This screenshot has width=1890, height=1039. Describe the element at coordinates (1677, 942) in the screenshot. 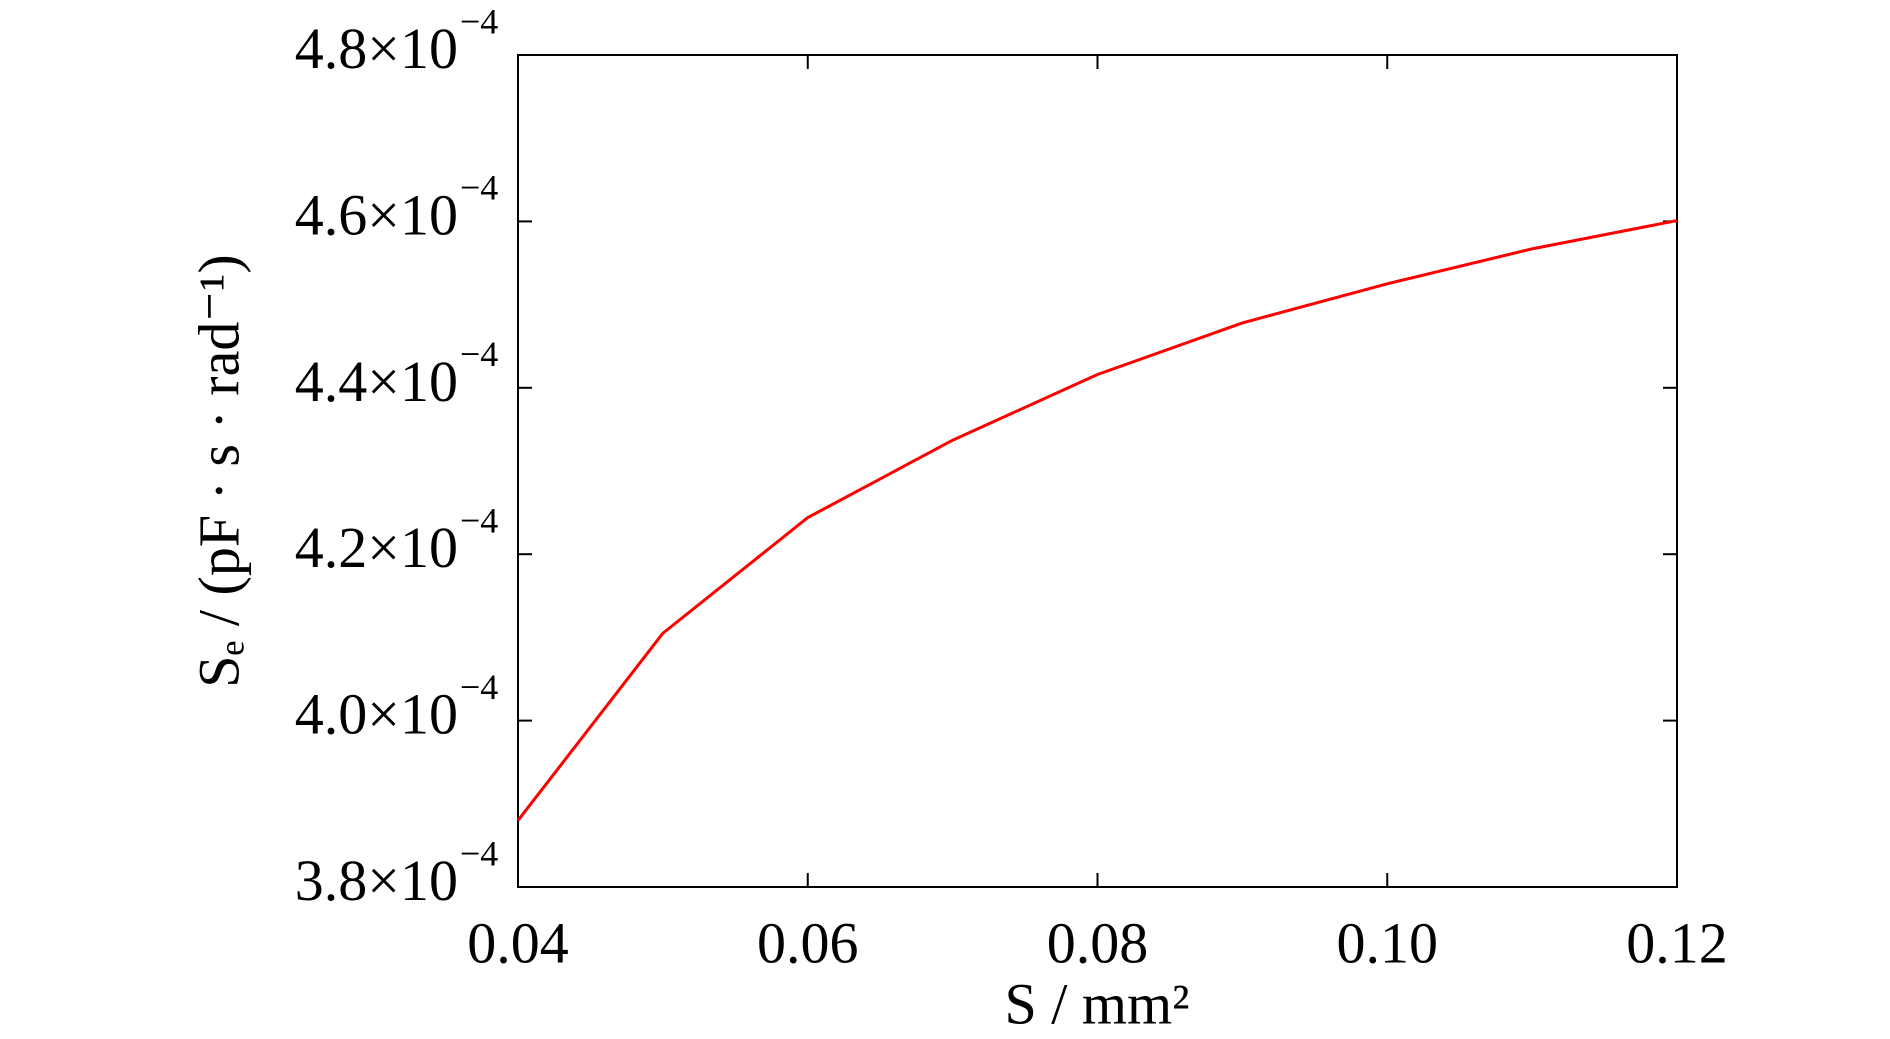

I see `x-tick-label: 0.12` at that location.